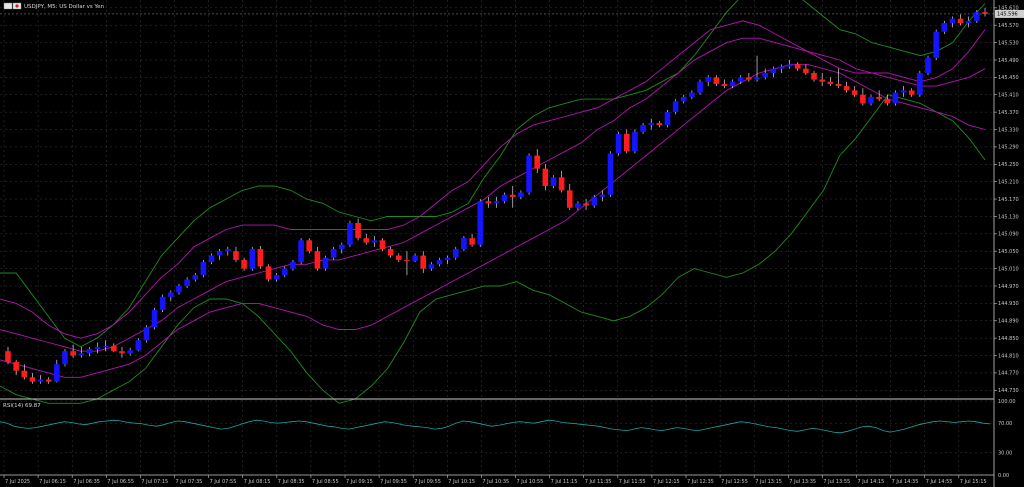 This screenshot has height=487, width=1024. Describe the element at coordinates (359, 482) in the screenshot. I see `time-tick-label: 7 Jul 09:15` at that location.